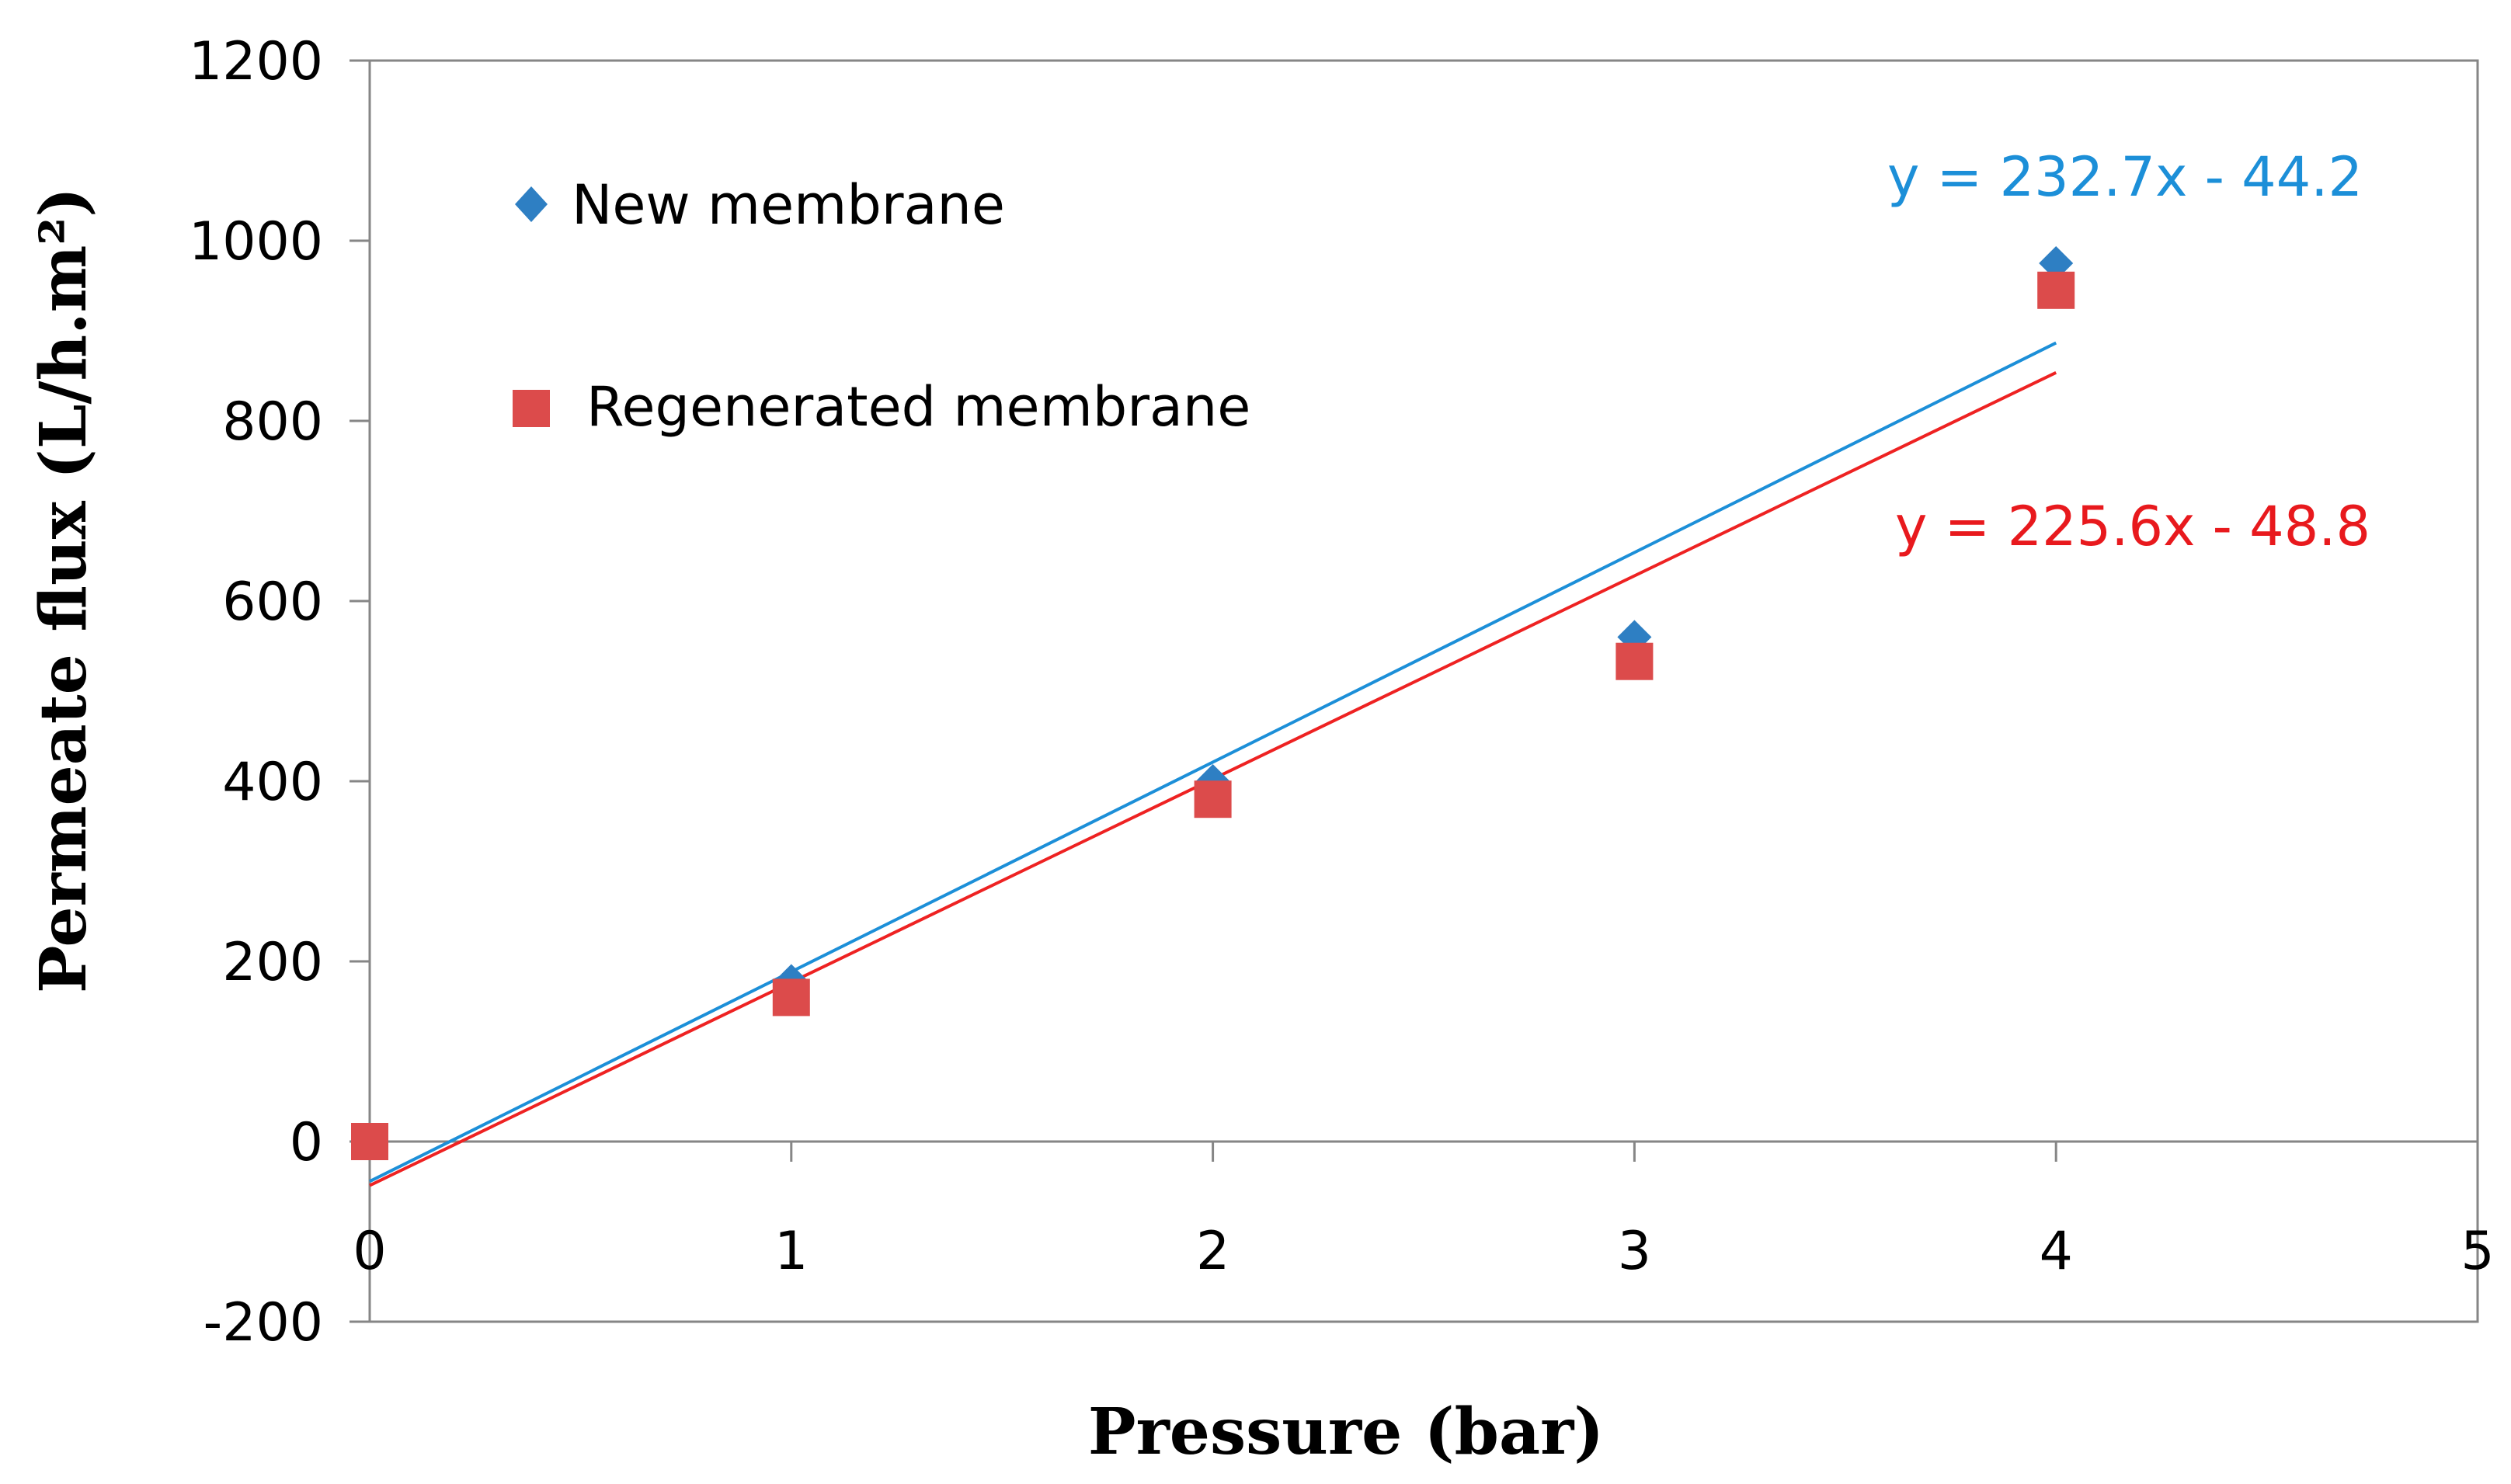  What do you see at coordinates (2478, 1251) in the screenshot?
I see `x-tick-label: 5` at bounding box center [2478, 1251].